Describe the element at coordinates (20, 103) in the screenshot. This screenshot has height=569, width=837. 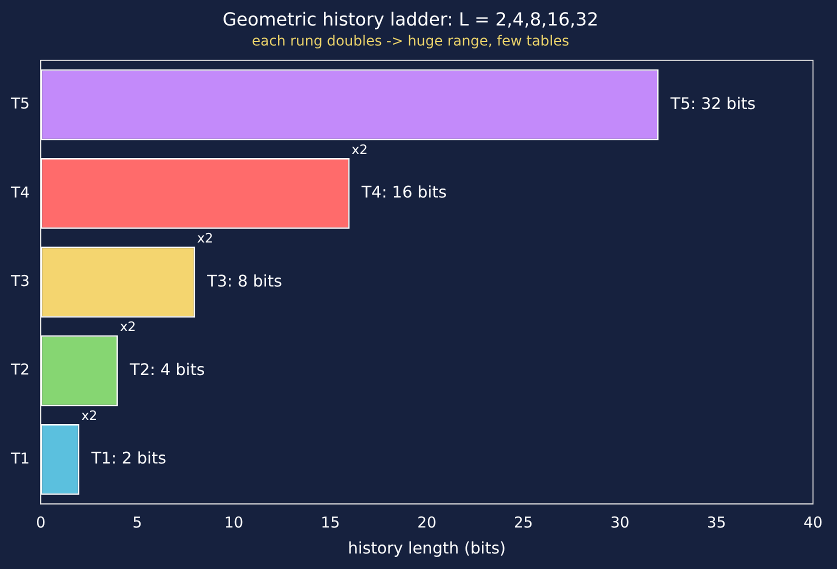
I see `y-tick-label: T5` at that location.